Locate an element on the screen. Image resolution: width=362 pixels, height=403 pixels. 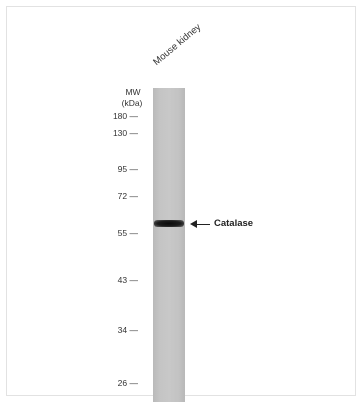
mw-marker: 34 — is located at coordinates (131, 330).